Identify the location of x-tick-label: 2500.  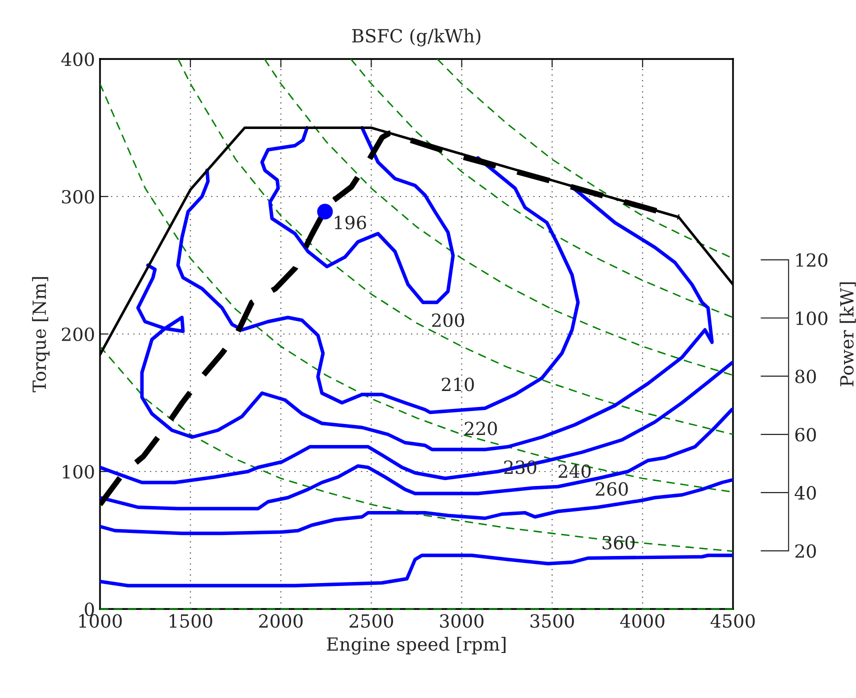
(372, 621).